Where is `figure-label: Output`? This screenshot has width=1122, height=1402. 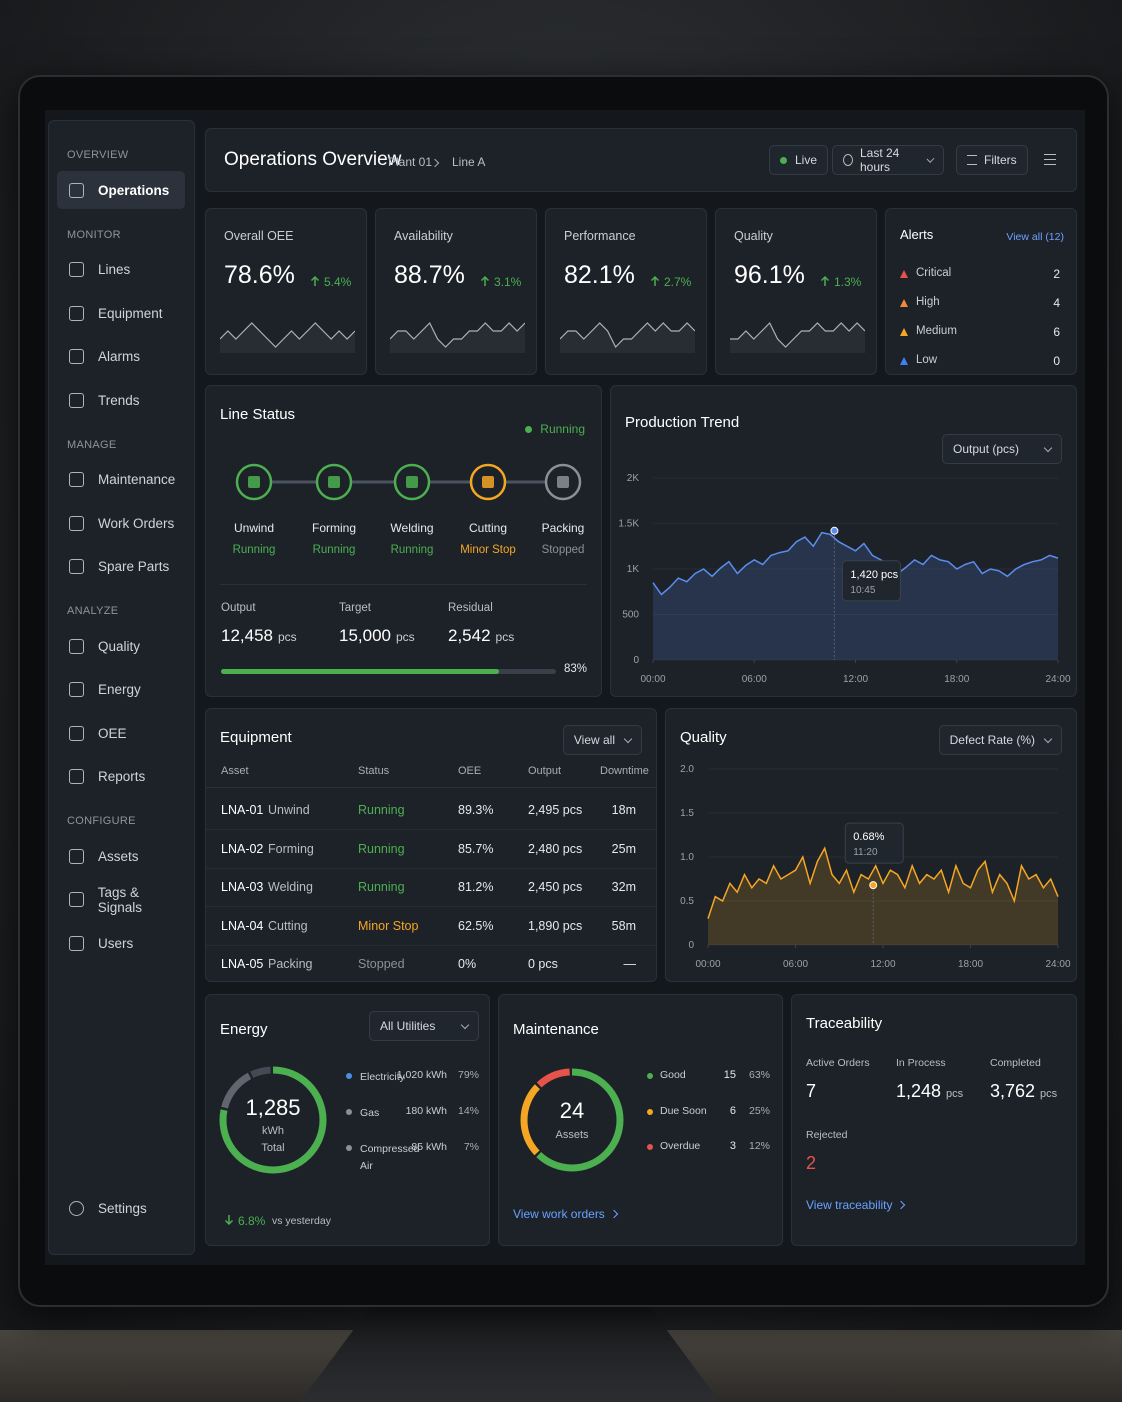 figure-label: Output is located at coordinates (238, 608).